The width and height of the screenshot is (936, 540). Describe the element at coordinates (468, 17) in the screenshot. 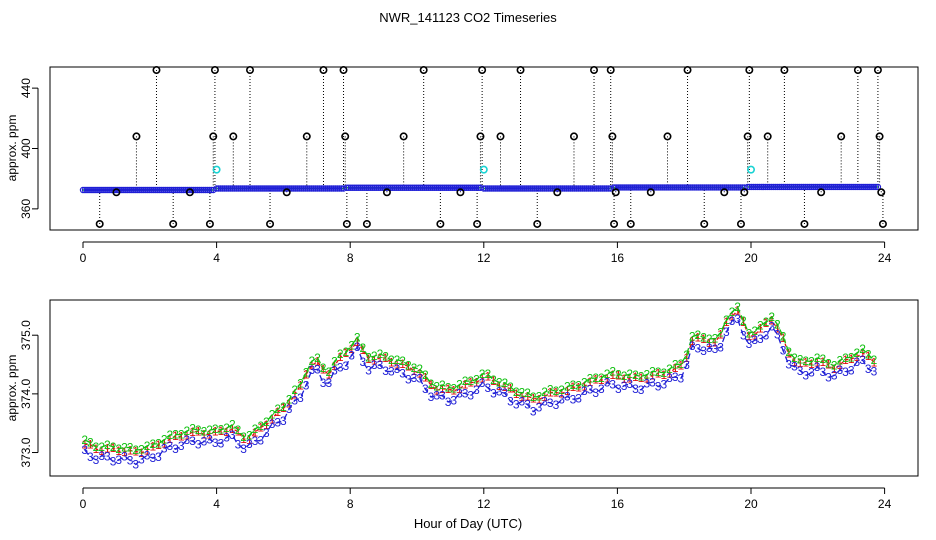

I see `chart-title: NWR_141123 CO2 Timeseries` at that location.